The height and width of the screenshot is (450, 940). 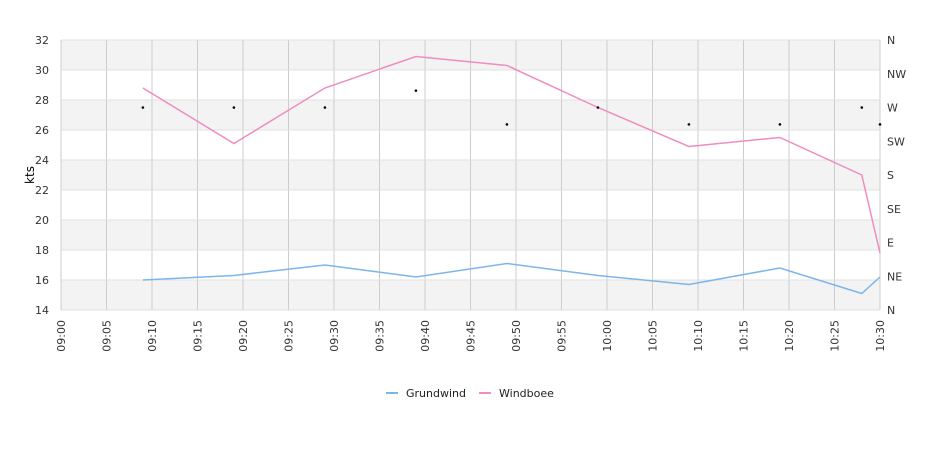 I want to click on x-tick-label: 10:20, so click(x=789, y=336).